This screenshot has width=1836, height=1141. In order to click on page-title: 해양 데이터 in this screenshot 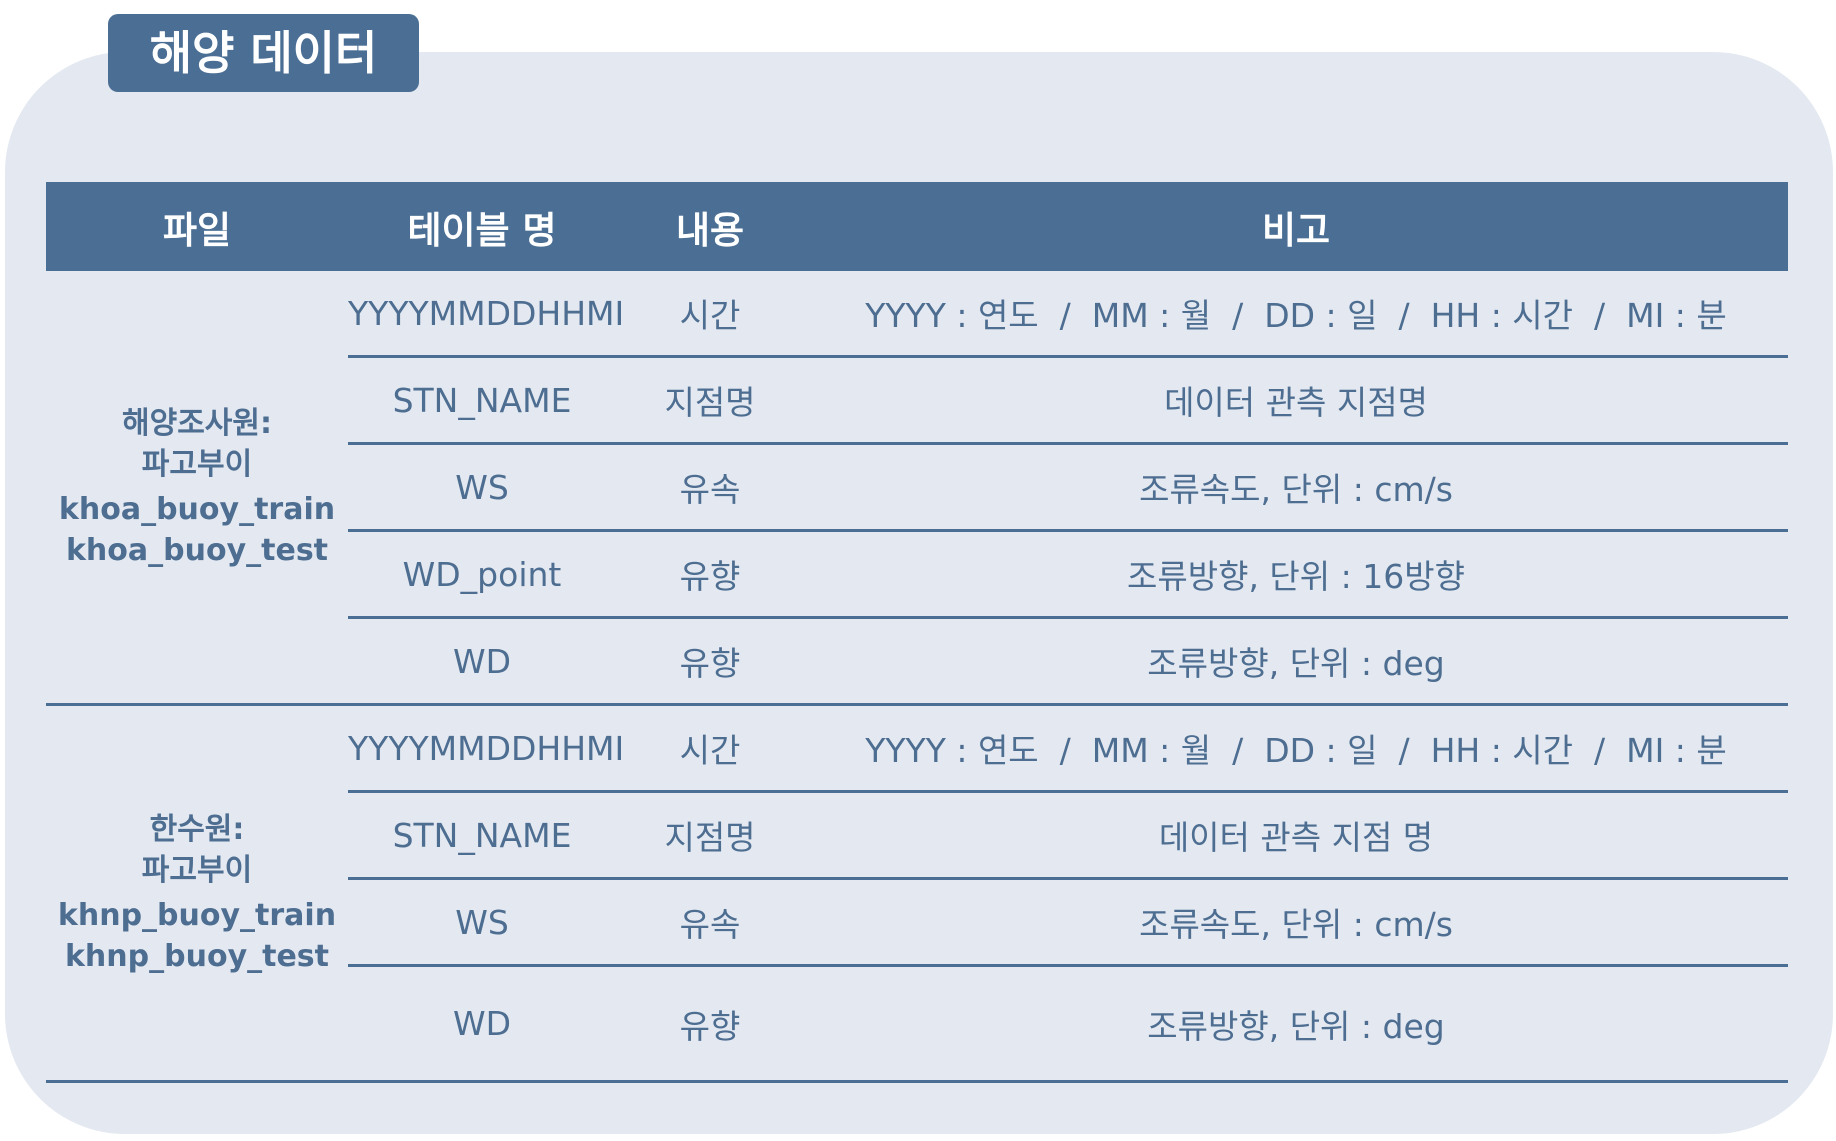, I will do `click(263, 53)`.